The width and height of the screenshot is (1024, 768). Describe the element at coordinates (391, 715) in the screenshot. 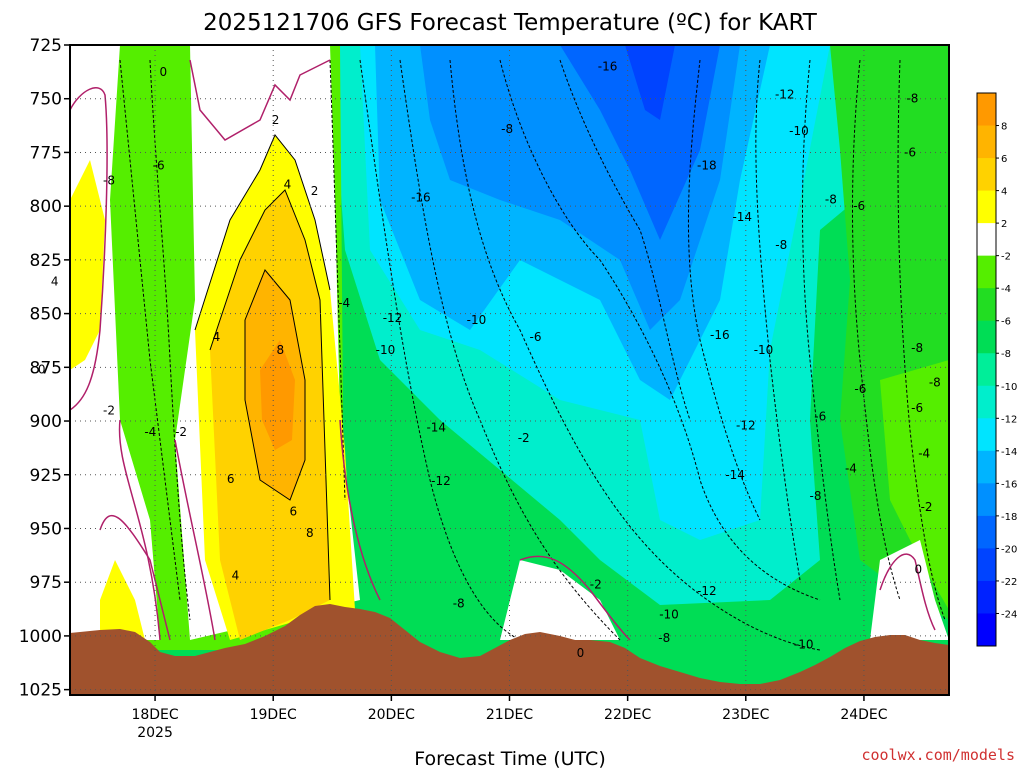

I see `x-tick-label: 20DEC` at that location.